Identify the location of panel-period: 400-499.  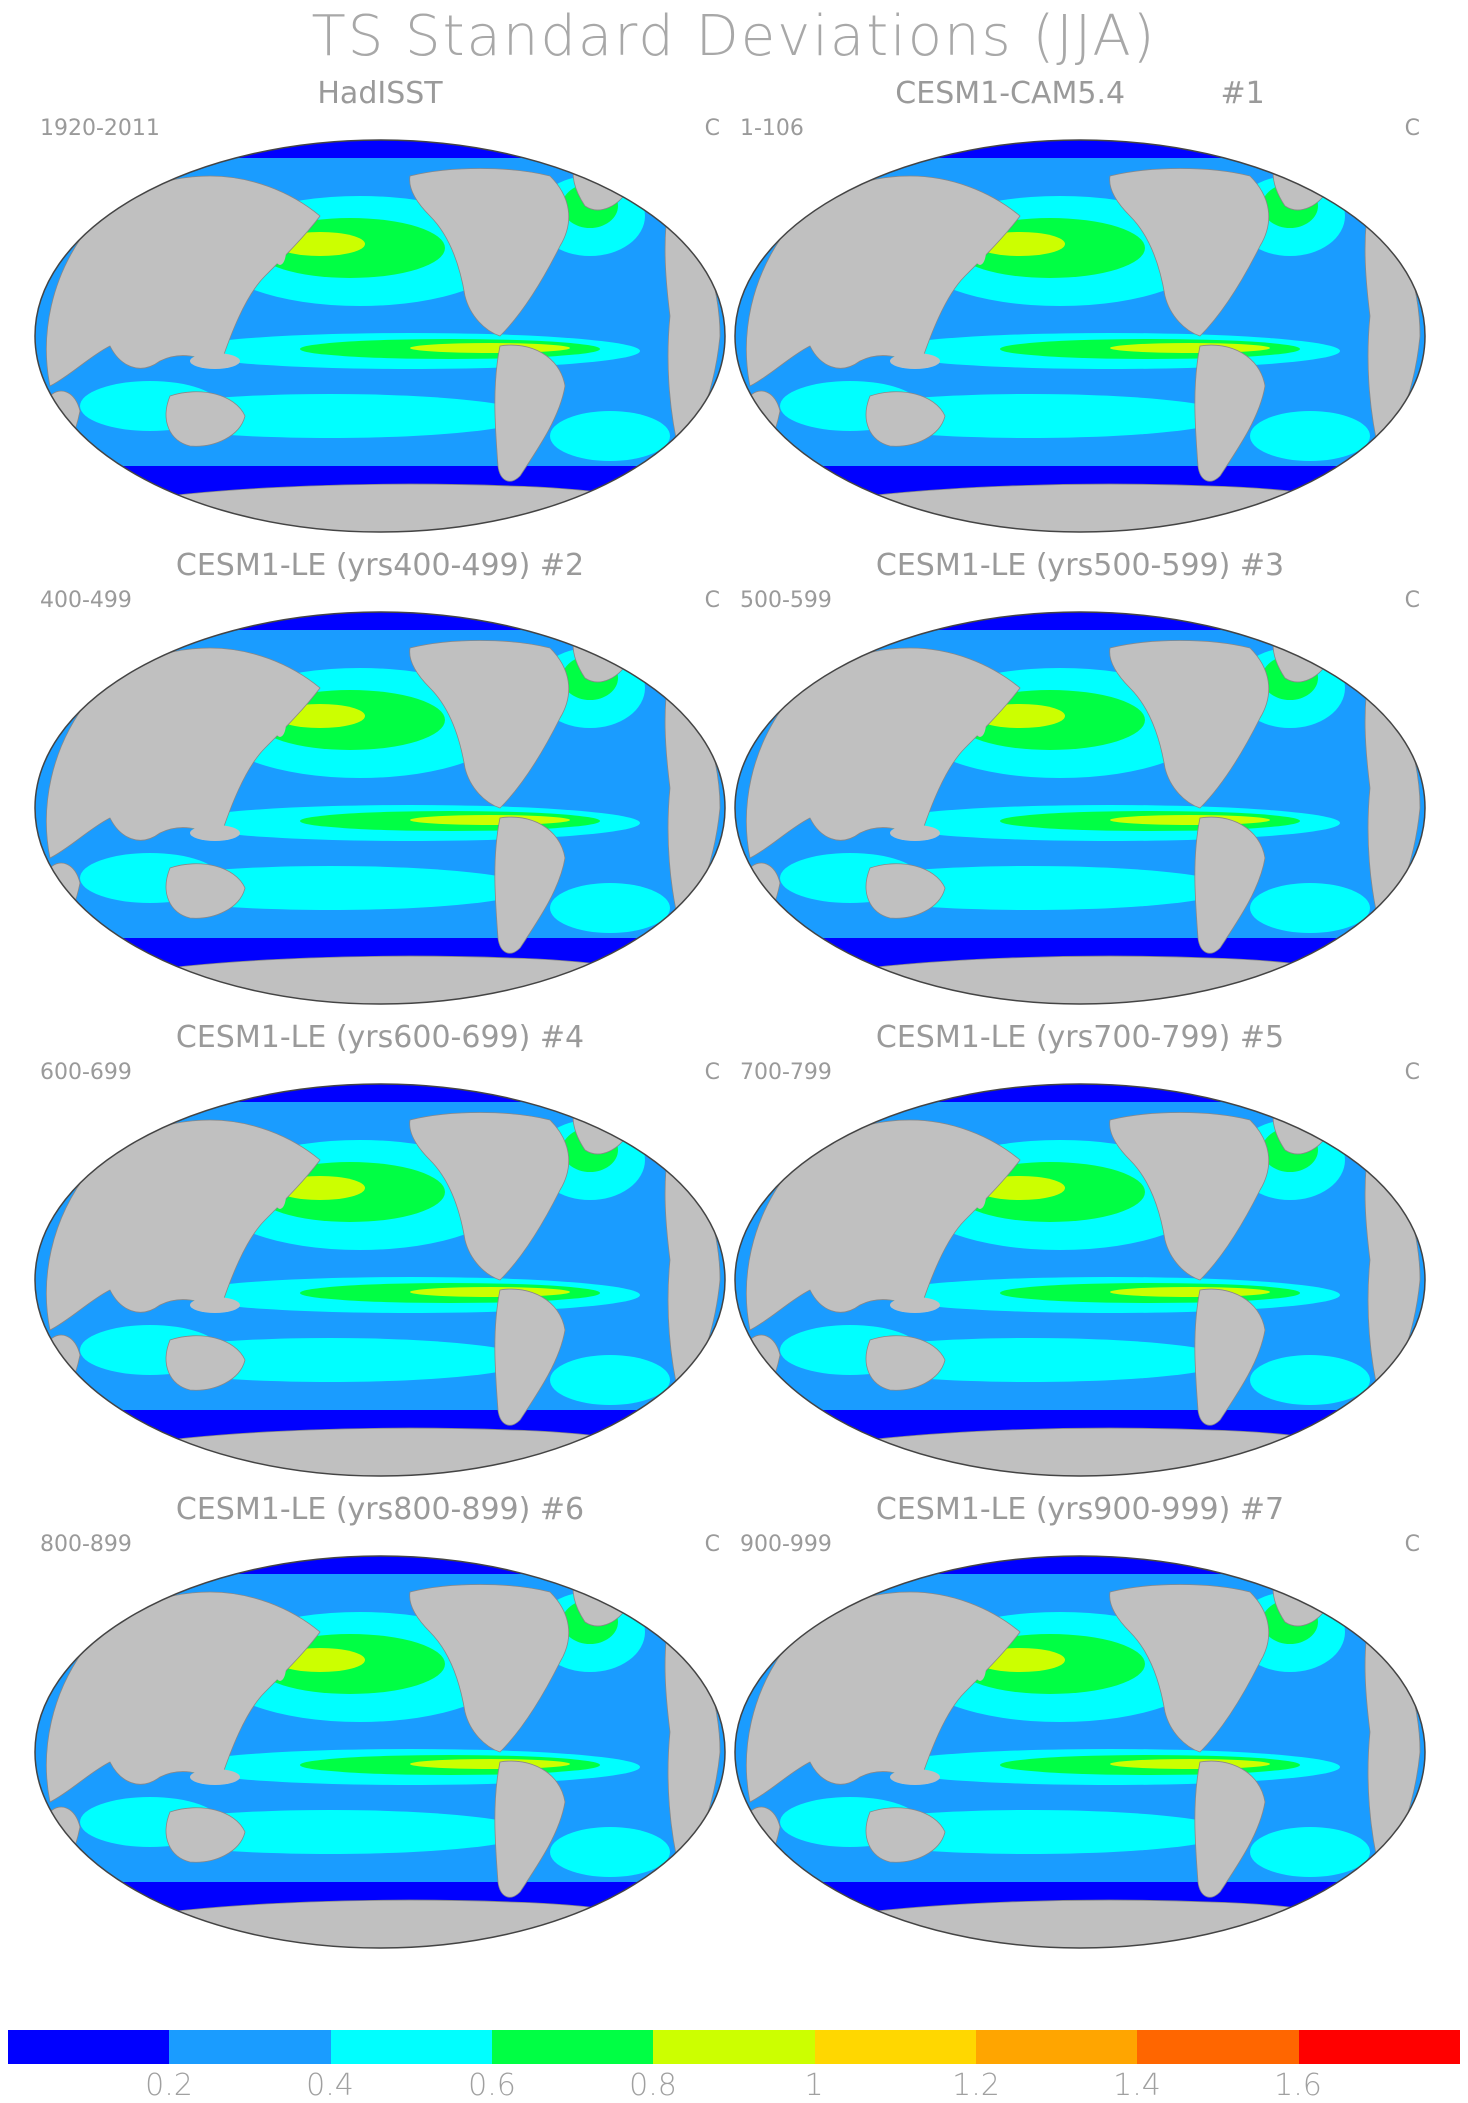
(86, 600).